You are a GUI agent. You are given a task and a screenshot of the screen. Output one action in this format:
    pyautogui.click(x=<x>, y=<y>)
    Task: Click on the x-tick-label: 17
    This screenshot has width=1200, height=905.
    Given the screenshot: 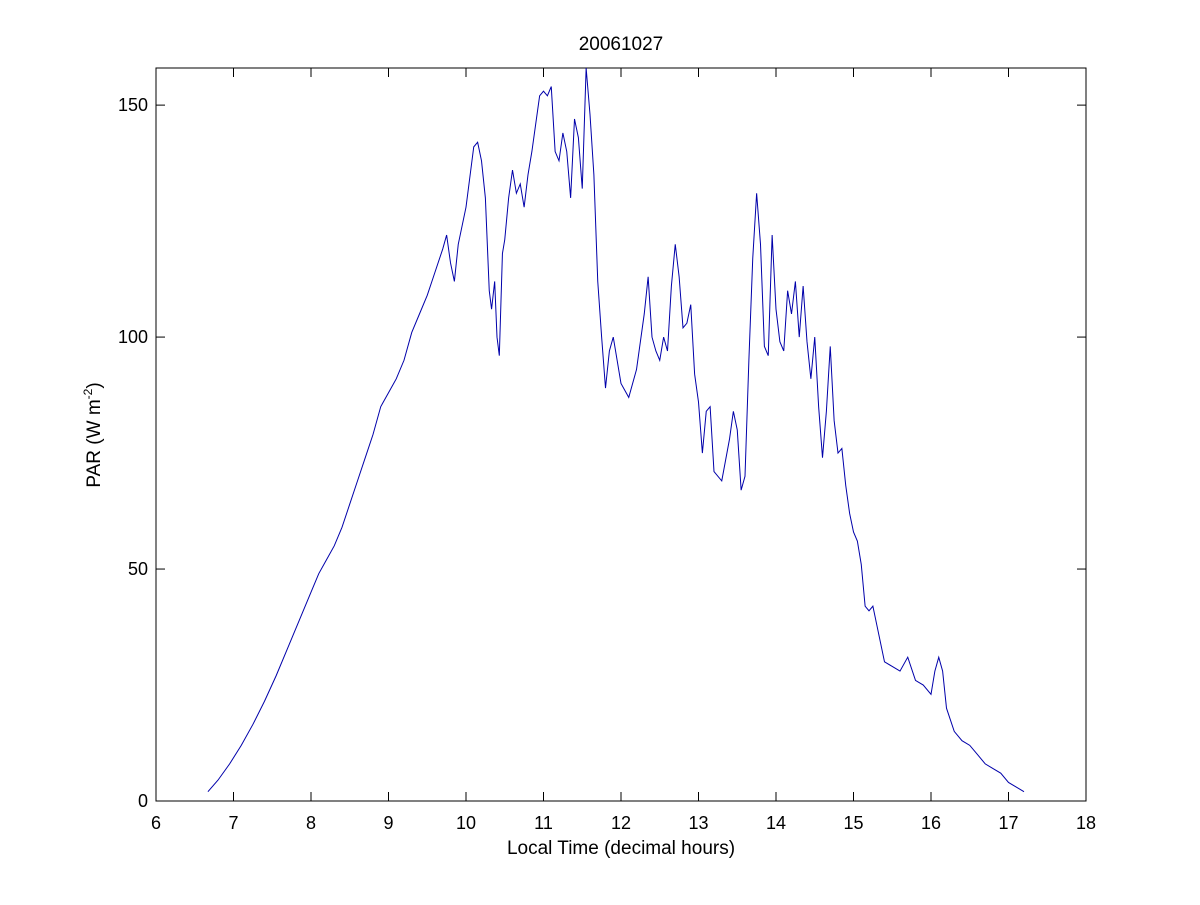 What is the action you would take?
    pyautogui.click(x=1008, y=823)
    